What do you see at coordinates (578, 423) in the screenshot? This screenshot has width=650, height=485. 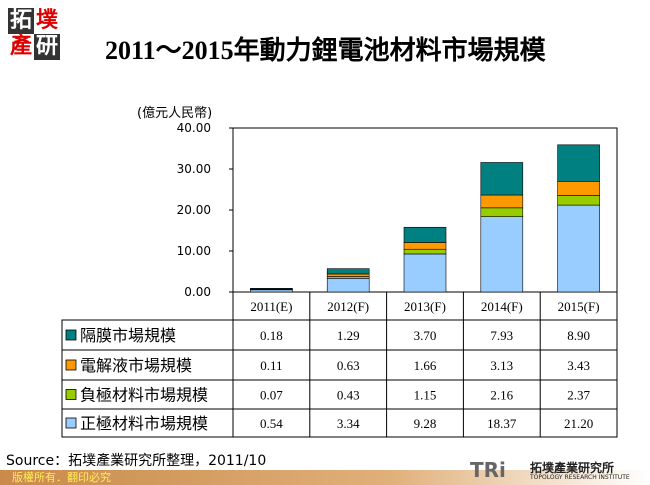 I see `data-label: 21.20` at bounding box center [578, 423].